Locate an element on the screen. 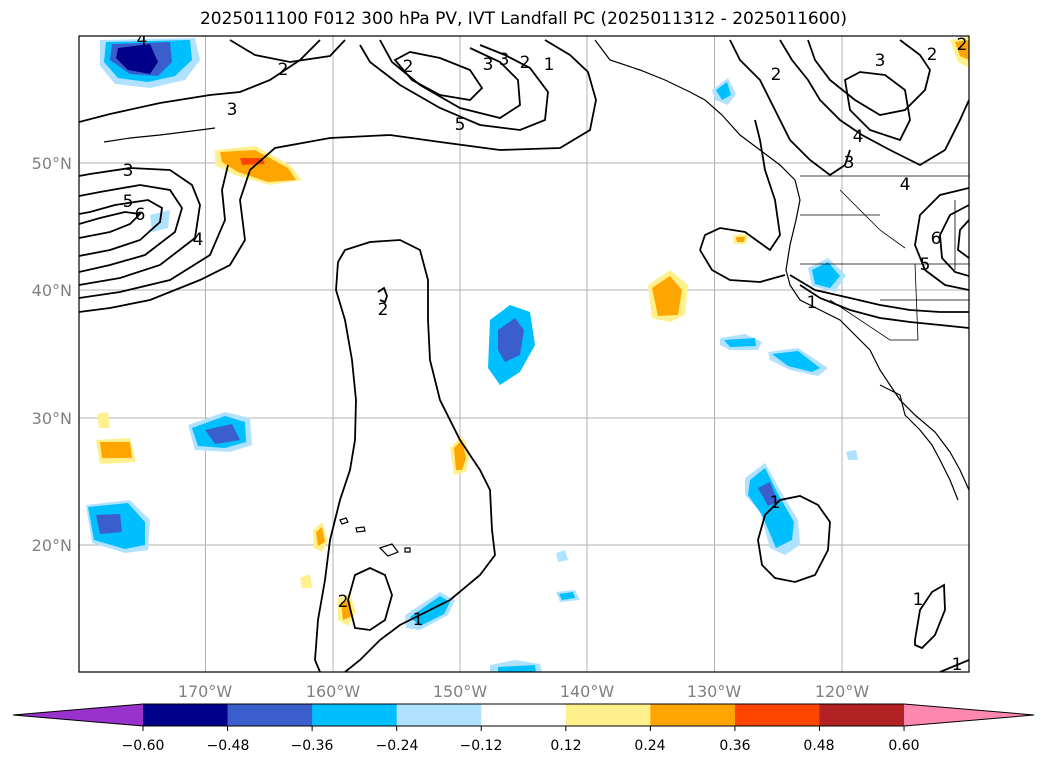 The width and height of the screenshot is (1047, 765). colorbar-tick-label: 0.36 is located at coordinates (734, 746).